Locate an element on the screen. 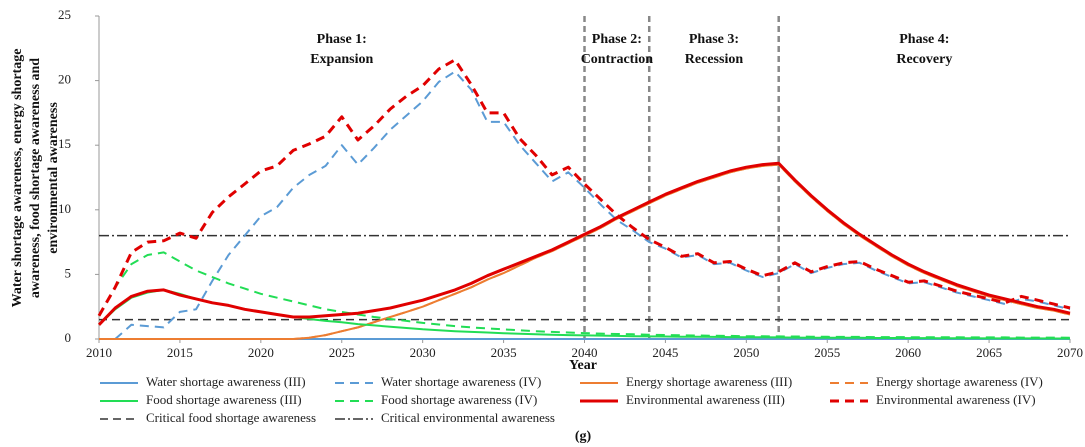  x-tick-label: 2045 is located at coordinates (665, 352).